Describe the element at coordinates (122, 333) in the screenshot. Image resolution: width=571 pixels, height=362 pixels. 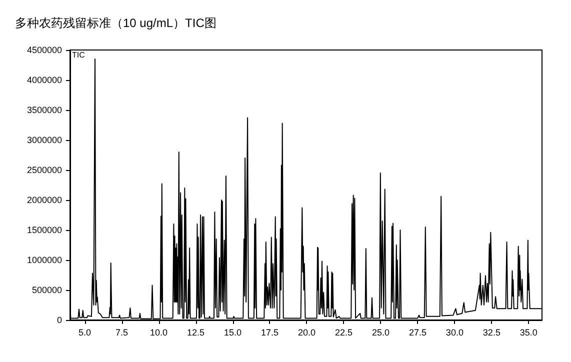
I see `x-tick-label: 7.5` at that location.